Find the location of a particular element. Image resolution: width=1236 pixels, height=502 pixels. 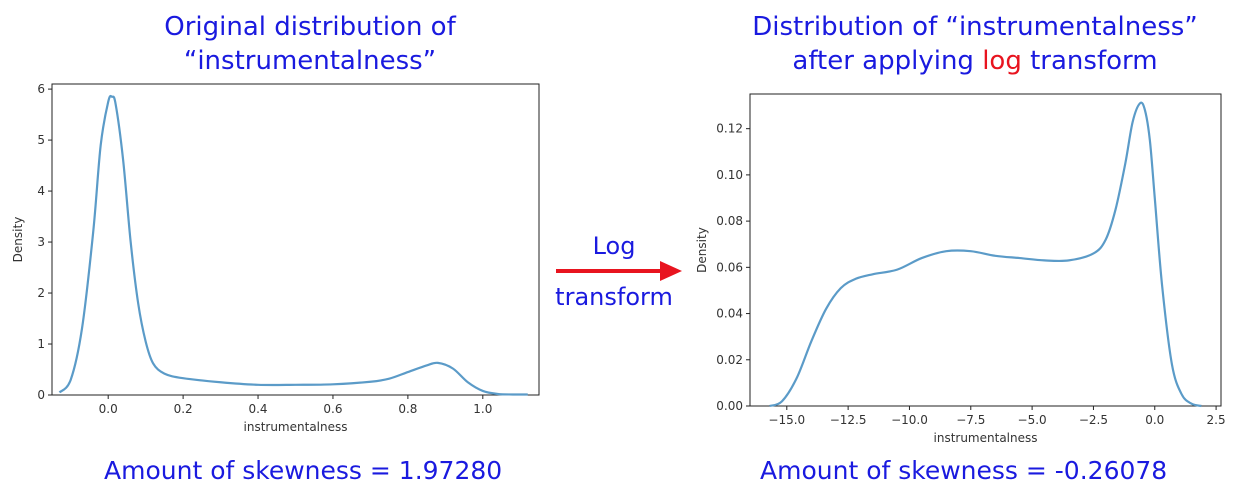

right-ytick-label: 0.00 is located at coordinates (729, 406).